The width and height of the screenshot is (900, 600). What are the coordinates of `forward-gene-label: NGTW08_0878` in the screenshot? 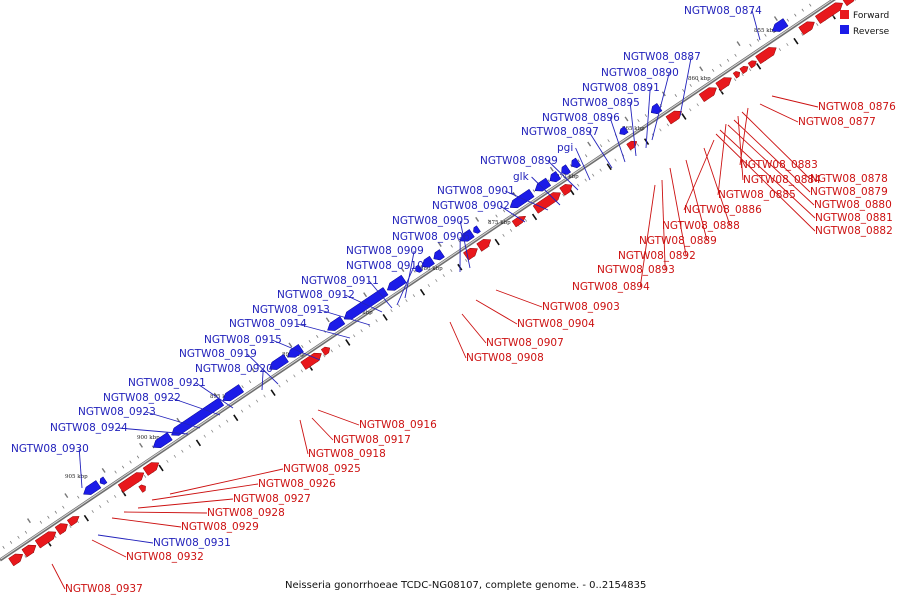 It's located at (849, 179).